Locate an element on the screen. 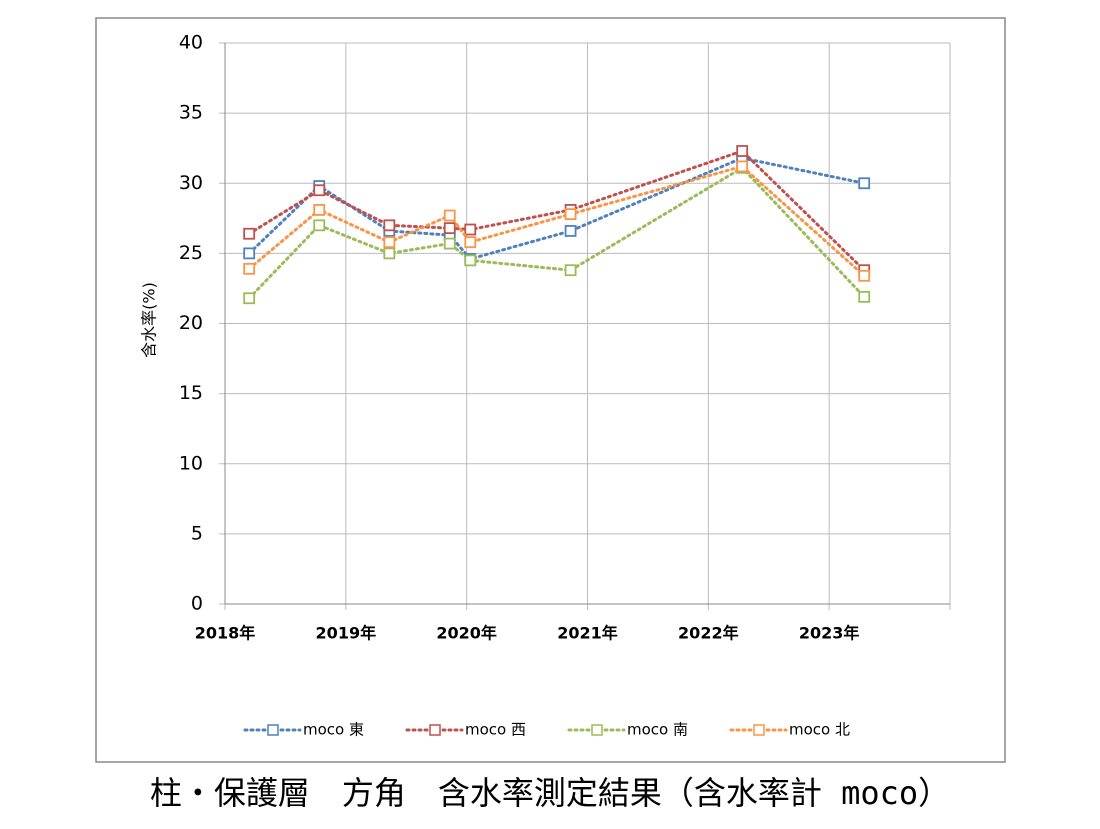  x-tick-label: 2023年 is located at coordinates (829, 633).